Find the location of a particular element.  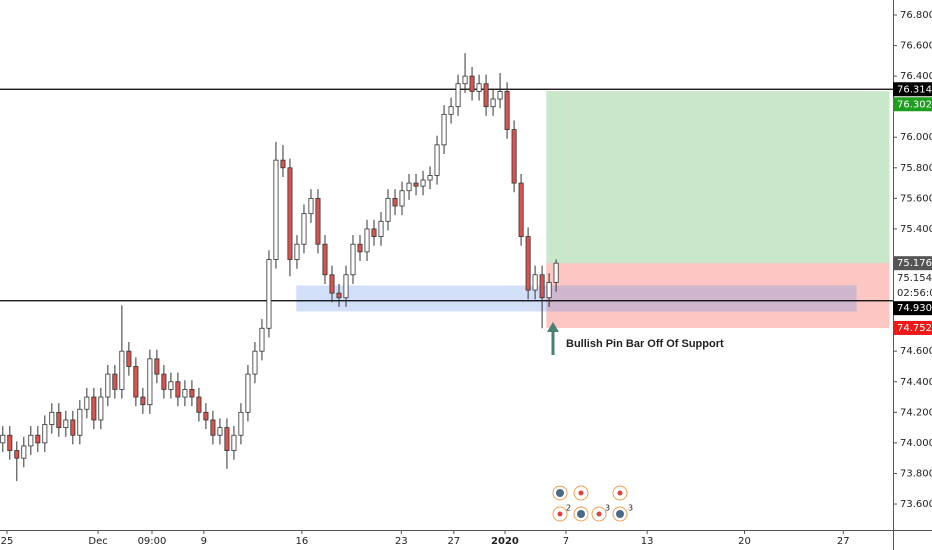

y-tick-label: 74.200 is located at coordinates (916, 412).